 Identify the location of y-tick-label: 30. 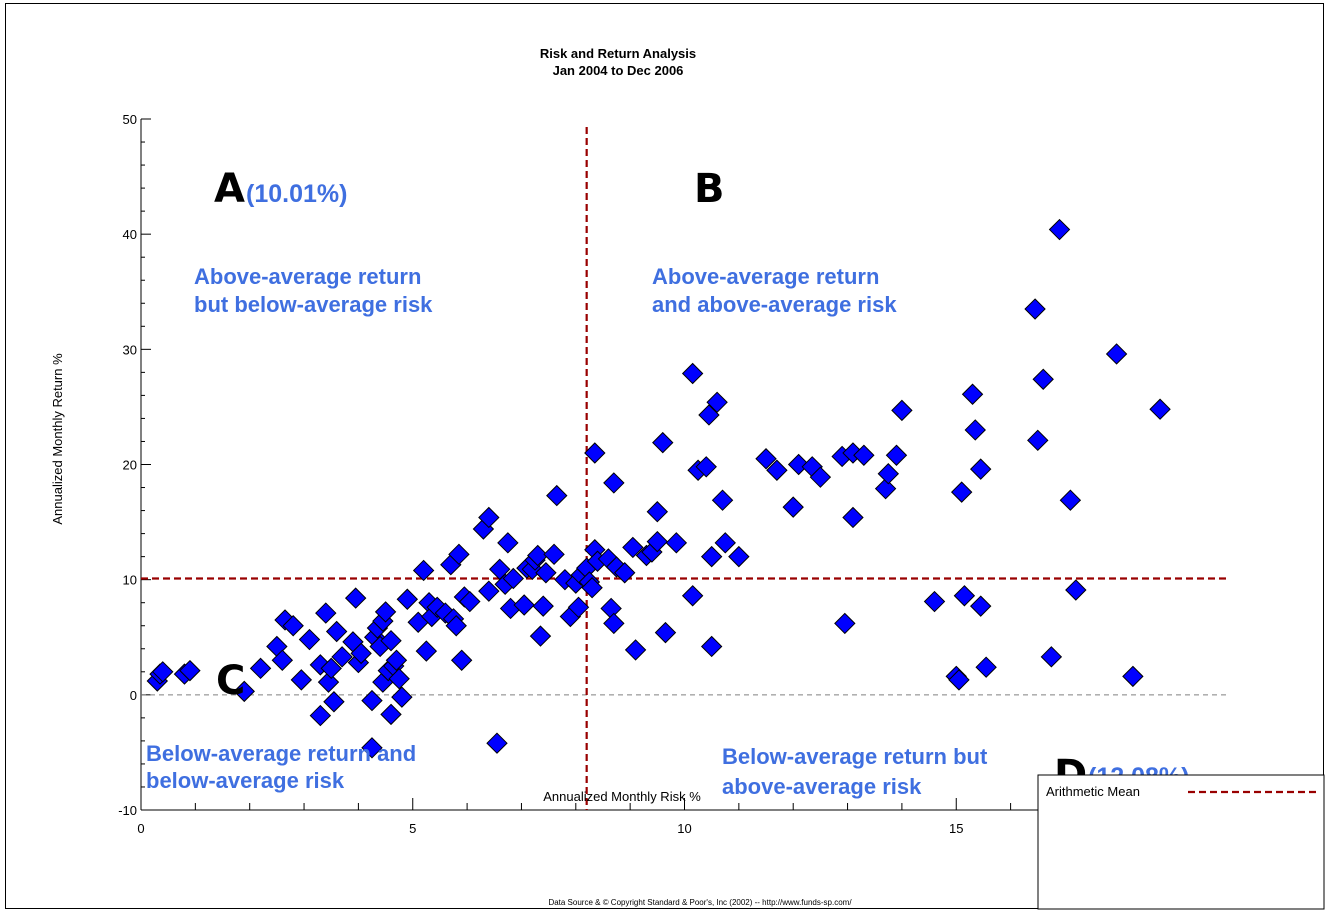
(130, 349).